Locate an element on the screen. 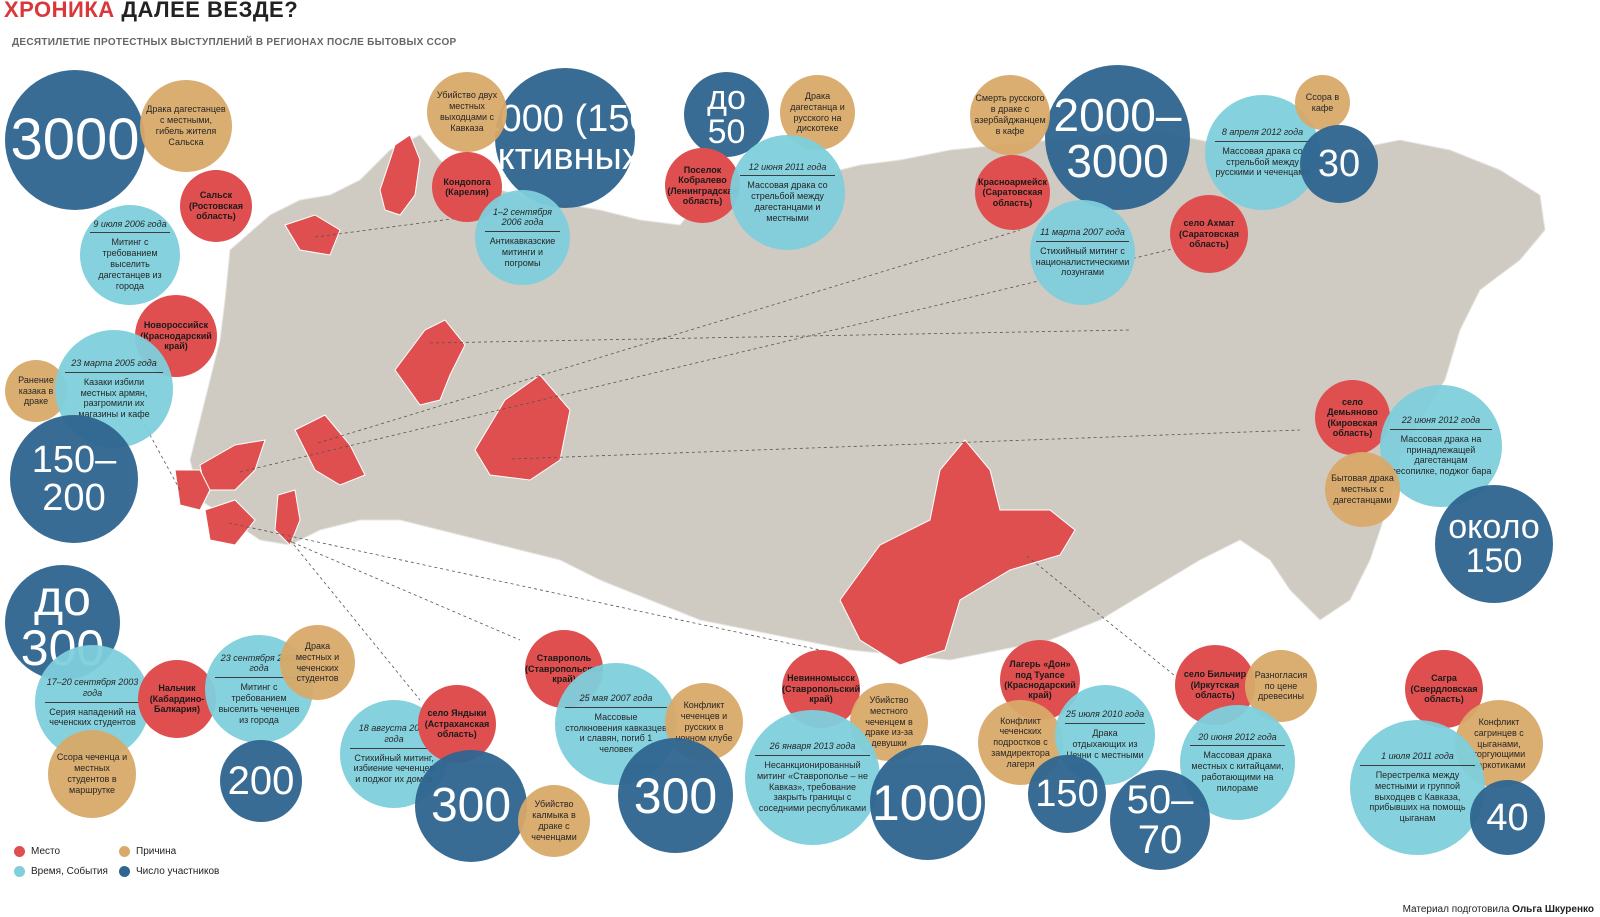 The height and width of the screenshot is (917, 1600). legend-cause-swatch is located at coordinates (124, 851).